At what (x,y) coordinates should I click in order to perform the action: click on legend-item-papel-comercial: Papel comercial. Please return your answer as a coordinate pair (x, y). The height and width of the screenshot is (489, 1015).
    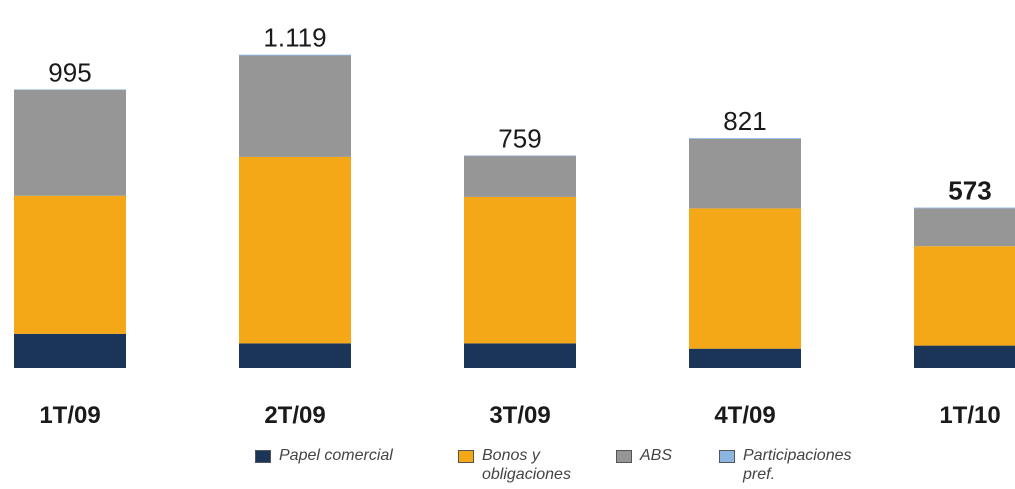
    Looking at the image, I should click on (324, 455).